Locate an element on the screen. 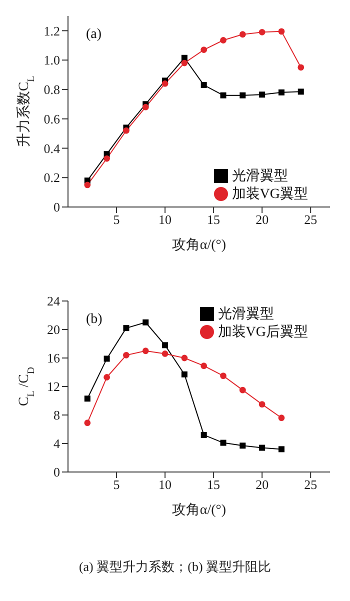  y-tick-label: 12 is located at coordinates (53, 386).